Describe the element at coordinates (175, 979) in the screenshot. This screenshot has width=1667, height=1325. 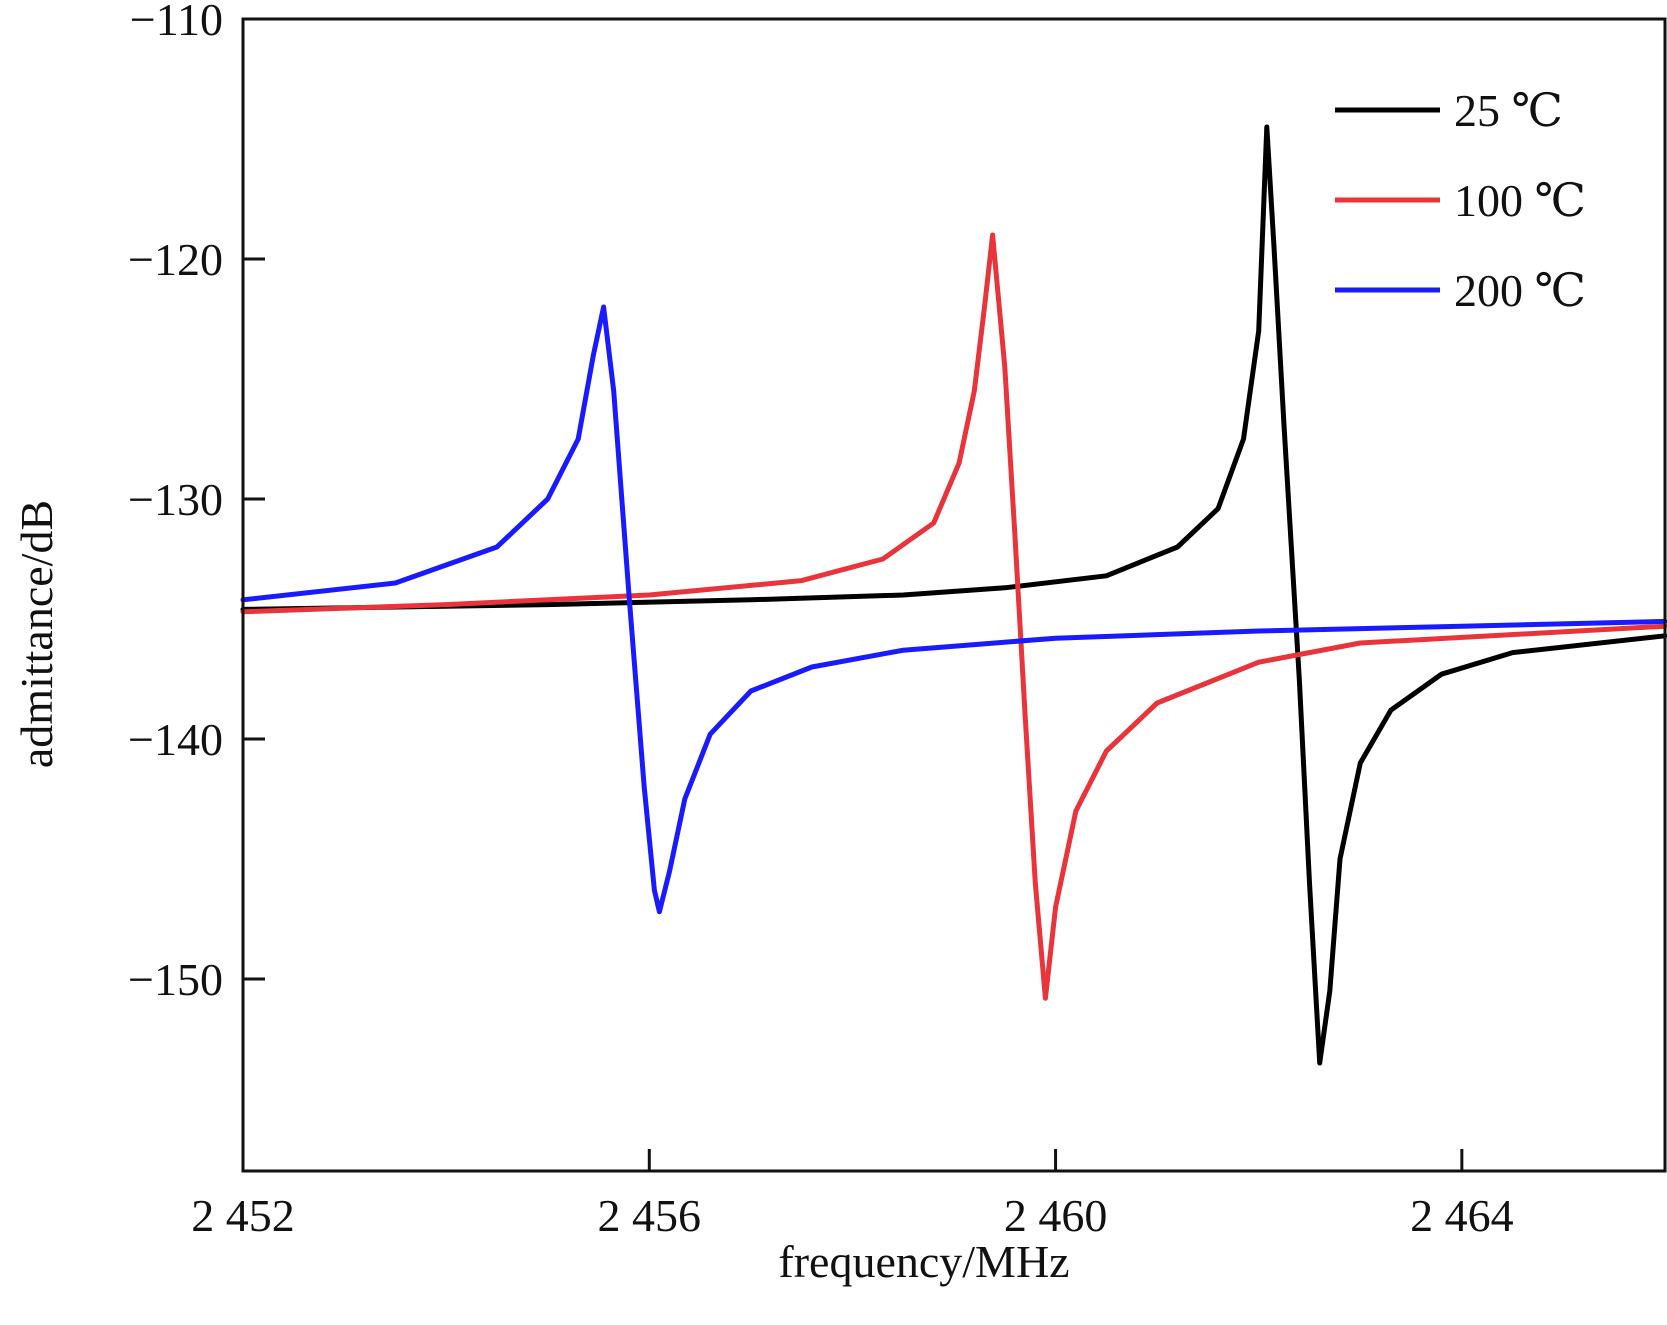
I see `y-tick-label: −150` at that location.